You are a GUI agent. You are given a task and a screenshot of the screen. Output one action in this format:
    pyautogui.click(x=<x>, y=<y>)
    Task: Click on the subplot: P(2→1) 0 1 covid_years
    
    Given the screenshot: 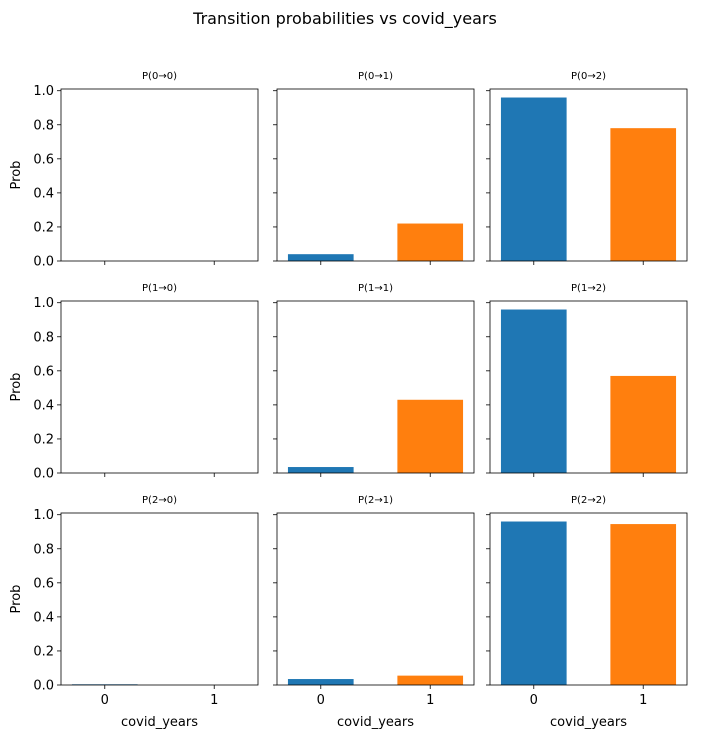 What is the action you would take?
    pyautogui.click(x=374, y=612)
    